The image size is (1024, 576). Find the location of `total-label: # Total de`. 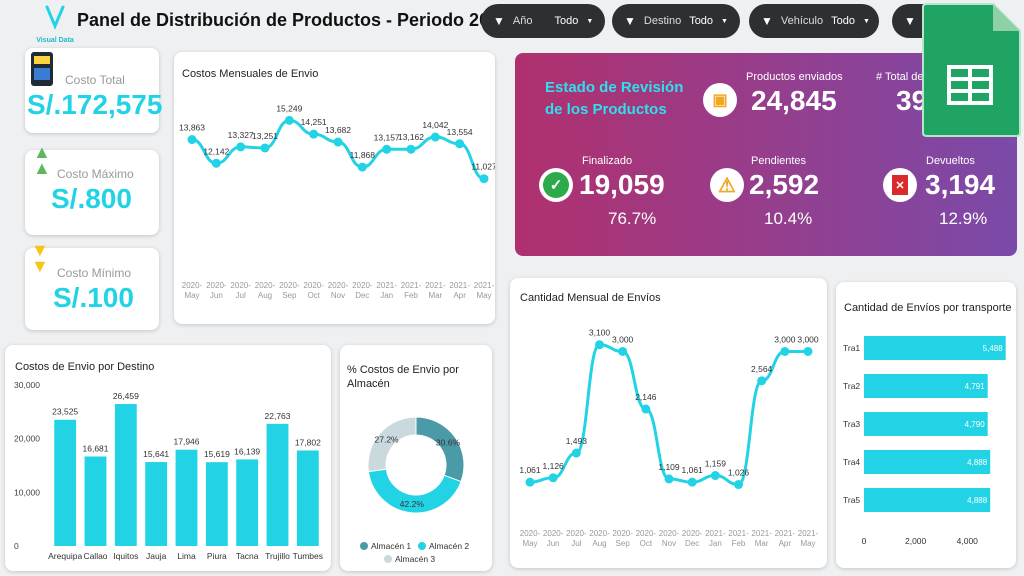

total-label: # Total de is located at coordinates (900, 77).